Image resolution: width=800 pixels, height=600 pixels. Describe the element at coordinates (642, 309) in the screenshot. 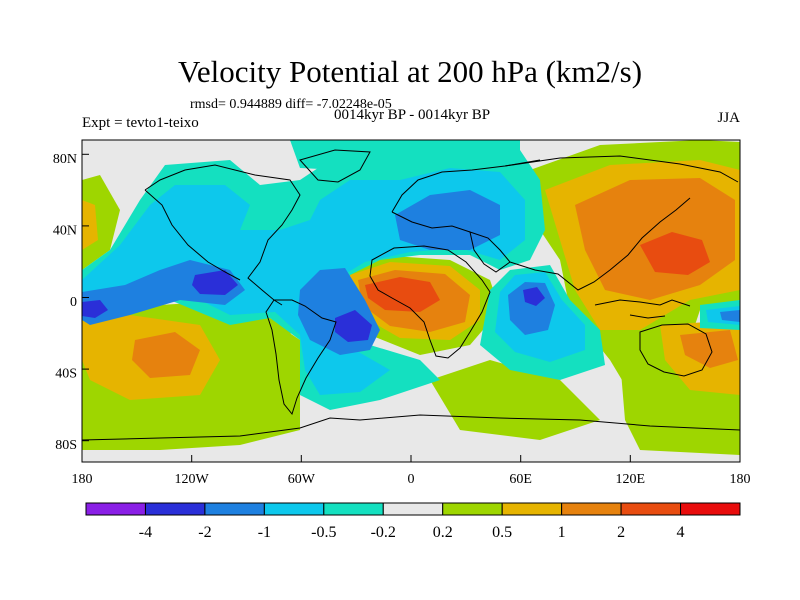

I see `coastline-maritime` at that location.